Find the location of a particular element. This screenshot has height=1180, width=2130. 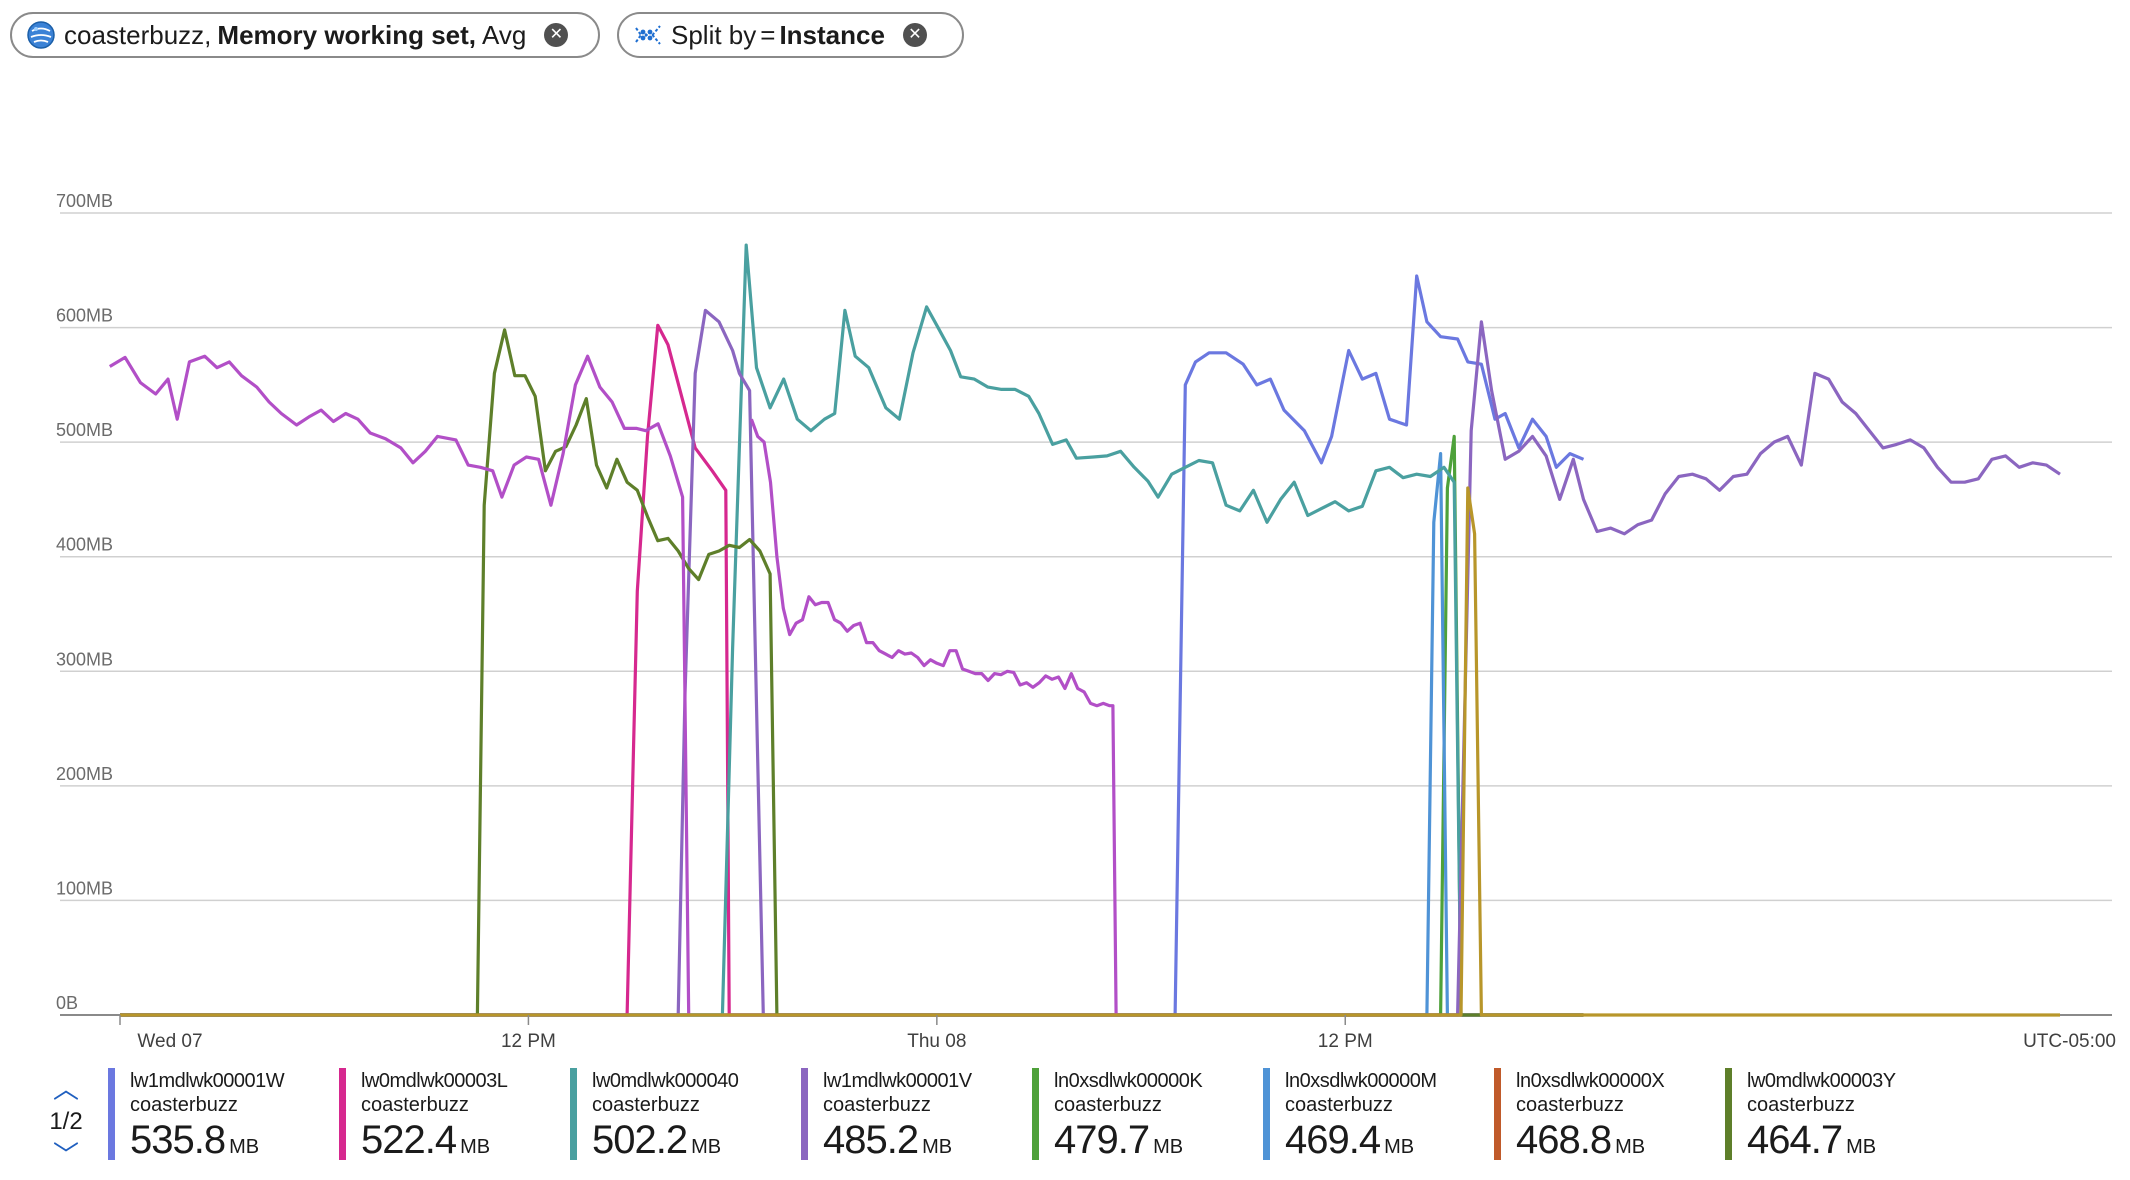

legend-next-chevron-down-icon: ﹀ is located at coordinates (65, 1155).